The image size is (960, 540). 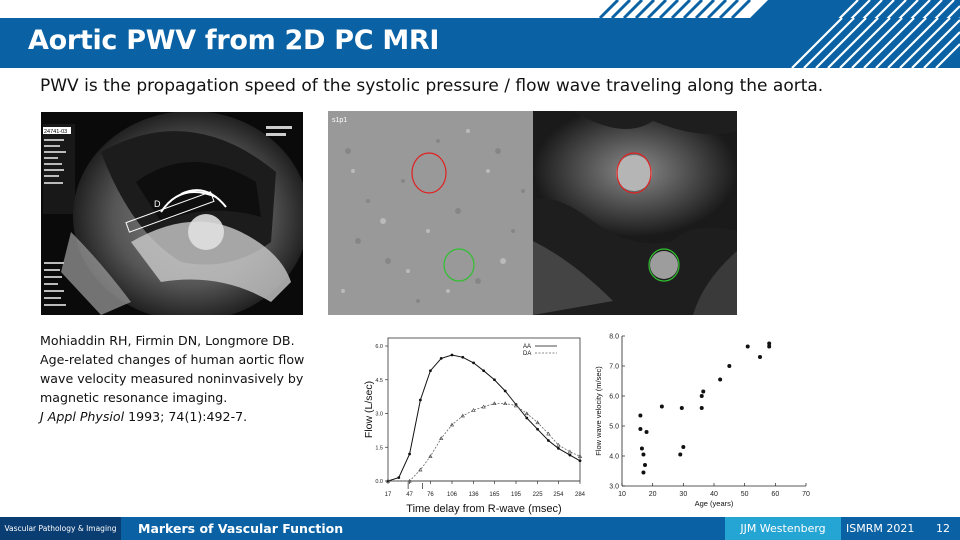 I want to click on y-axis-label: Flow (L/sec), so click(x=369, y=409).